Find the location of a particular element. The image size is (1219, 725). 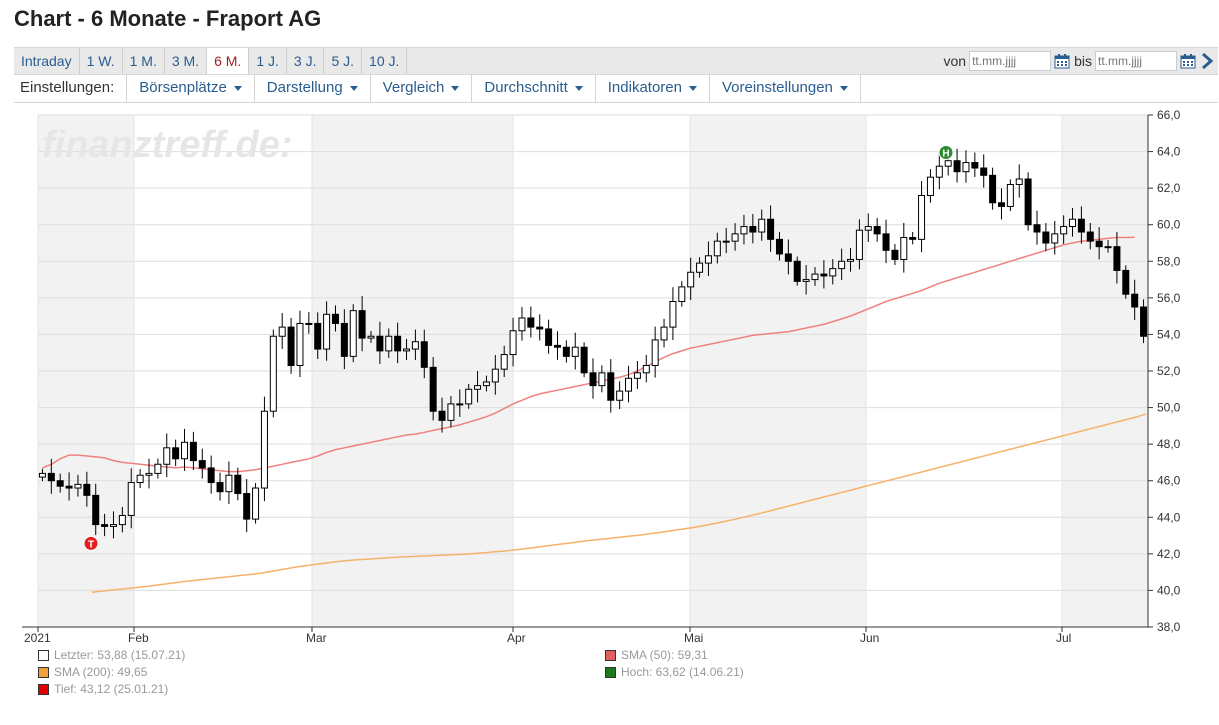

legend-item: SMA (200): 49,65 is located at coordinates (92, 672).